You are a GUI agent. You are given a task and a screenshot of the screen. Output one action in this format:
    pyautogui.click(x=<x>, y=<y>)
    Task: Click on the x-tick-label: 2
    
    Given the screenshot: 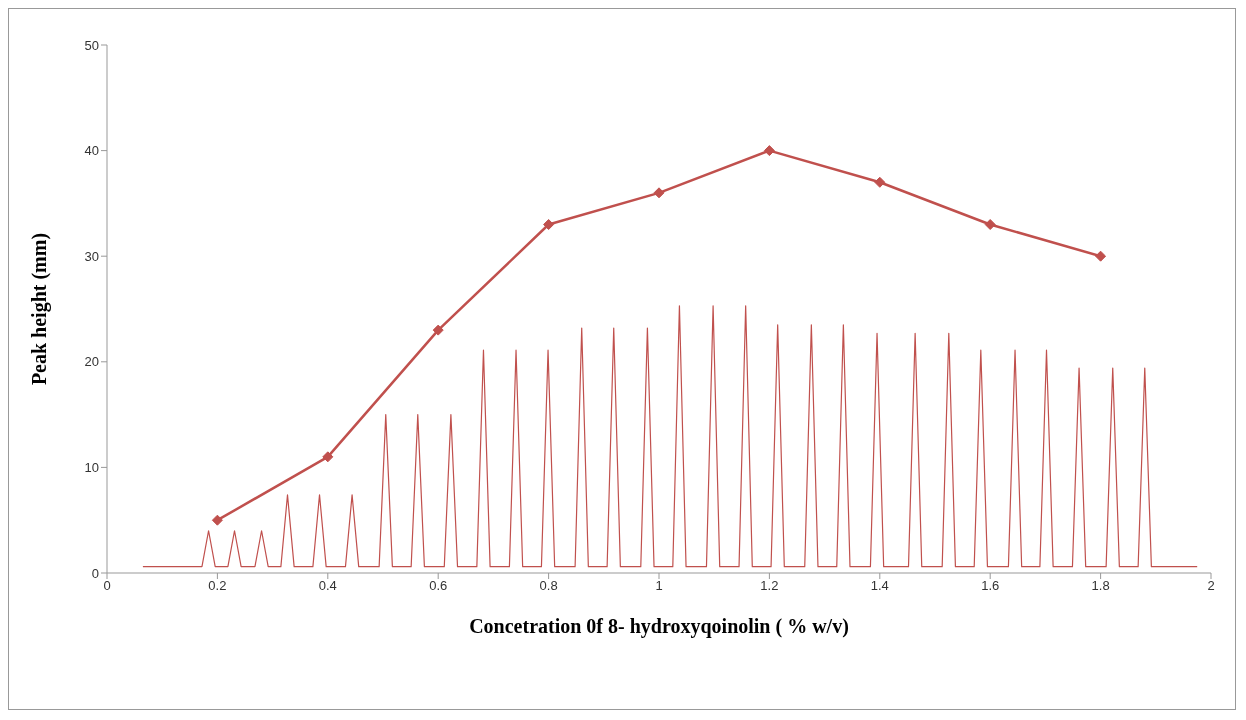 What is the action you would take?
    pyautogui.click(x=1211, y=586)
    